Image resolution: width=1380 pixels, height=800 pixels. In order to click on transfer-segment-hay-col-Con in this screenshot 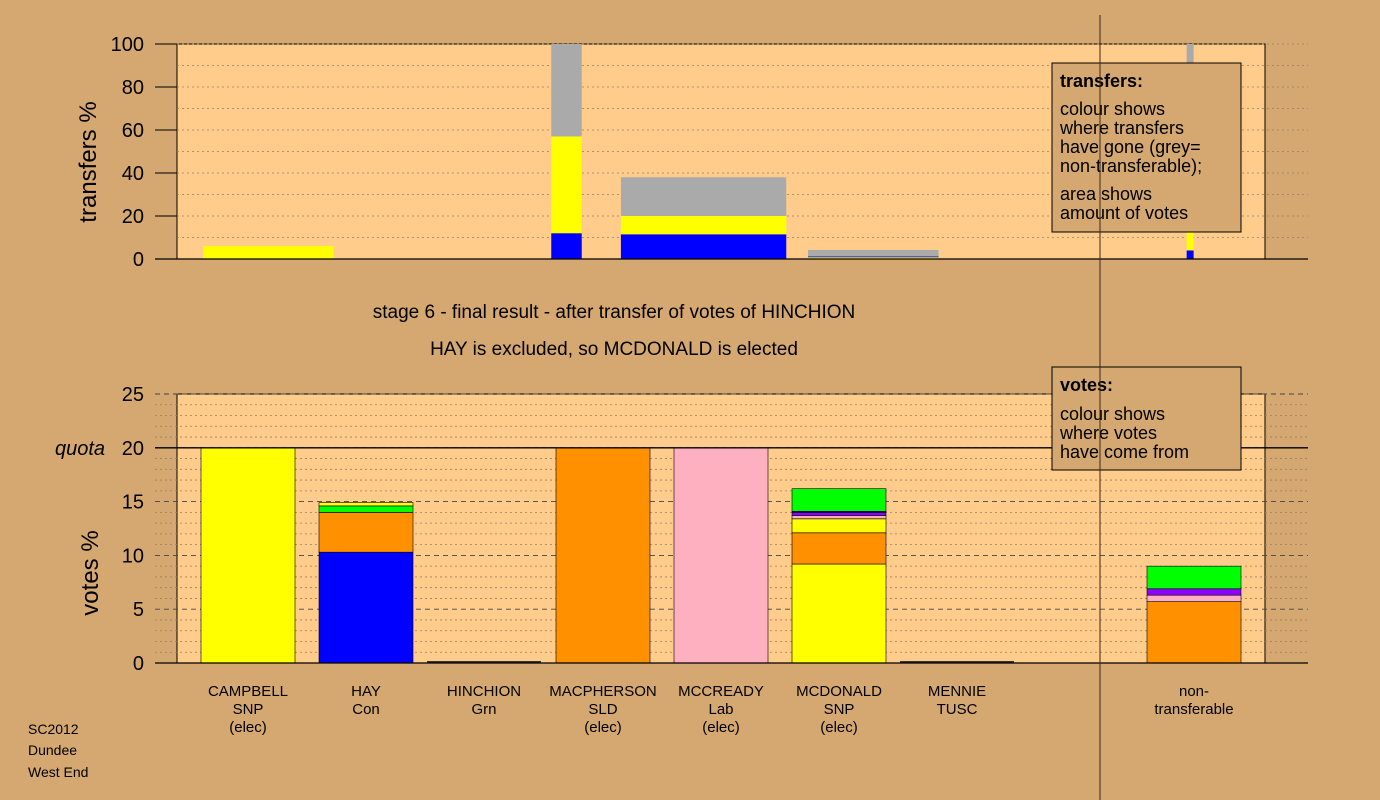, I will do `click(566, 246)`.